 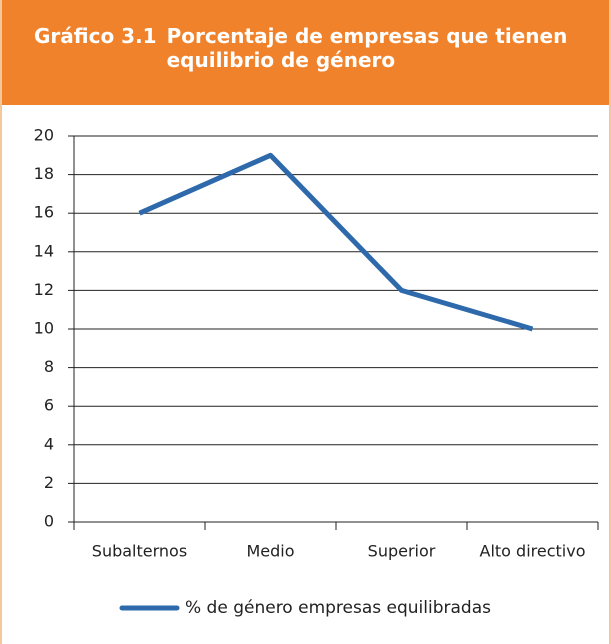 What do you see at coordinates (402, 551) in the screenshot?
I see `x-tick-label: Superior` at bounding box center [402, 551].